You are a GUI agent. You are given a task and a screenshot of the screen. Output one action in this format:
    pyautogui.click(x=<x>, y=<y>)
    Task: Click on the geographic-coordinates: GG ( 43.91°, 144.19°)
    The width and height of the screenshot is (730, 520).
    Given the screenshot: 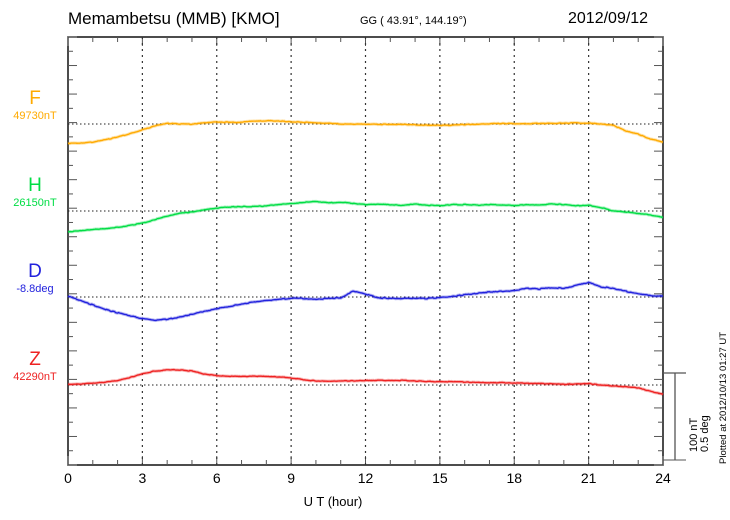 What is the action you would take?
    pyautogui.click(x=413, y=21)
    